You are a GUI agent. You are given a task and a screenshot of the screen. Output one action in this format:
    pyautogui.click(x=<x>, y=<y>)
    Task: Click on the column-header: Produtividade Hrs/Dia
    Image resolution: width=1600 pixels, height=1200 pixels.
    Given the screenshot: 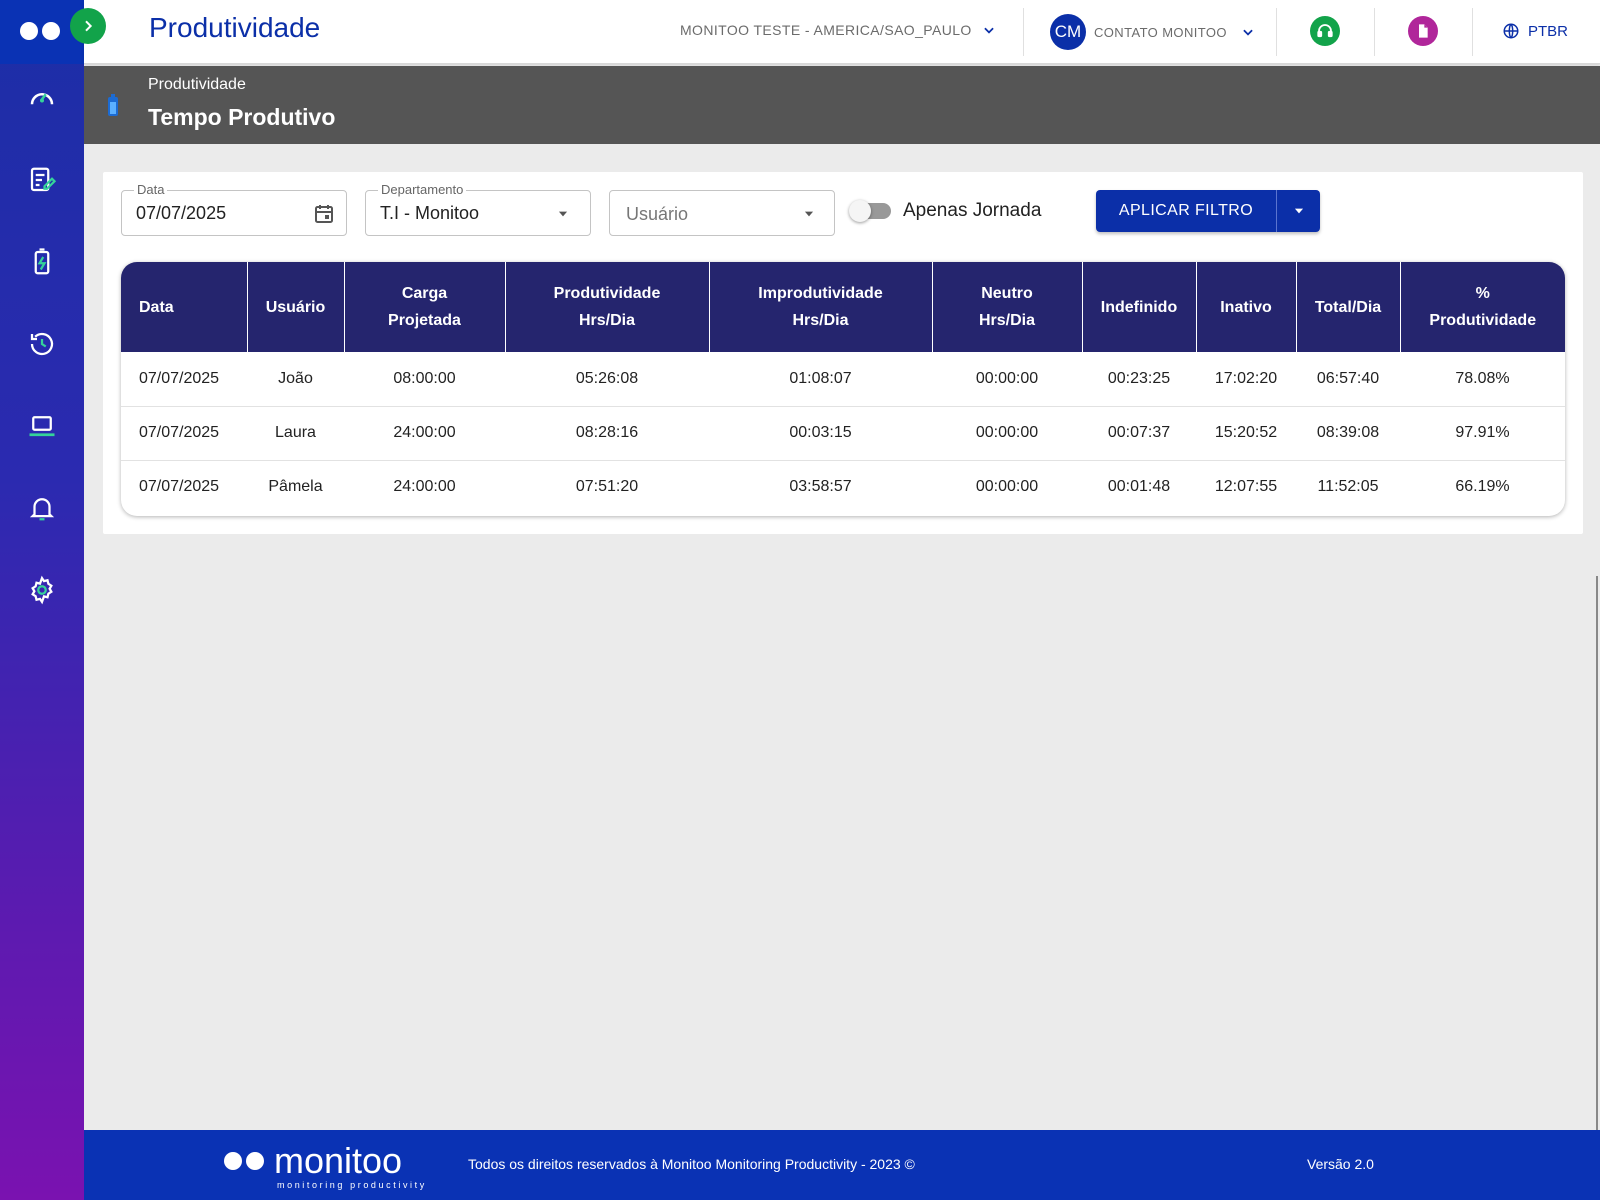 What is the action you would take?
    pyautogui.click(x=607, y=307)
    